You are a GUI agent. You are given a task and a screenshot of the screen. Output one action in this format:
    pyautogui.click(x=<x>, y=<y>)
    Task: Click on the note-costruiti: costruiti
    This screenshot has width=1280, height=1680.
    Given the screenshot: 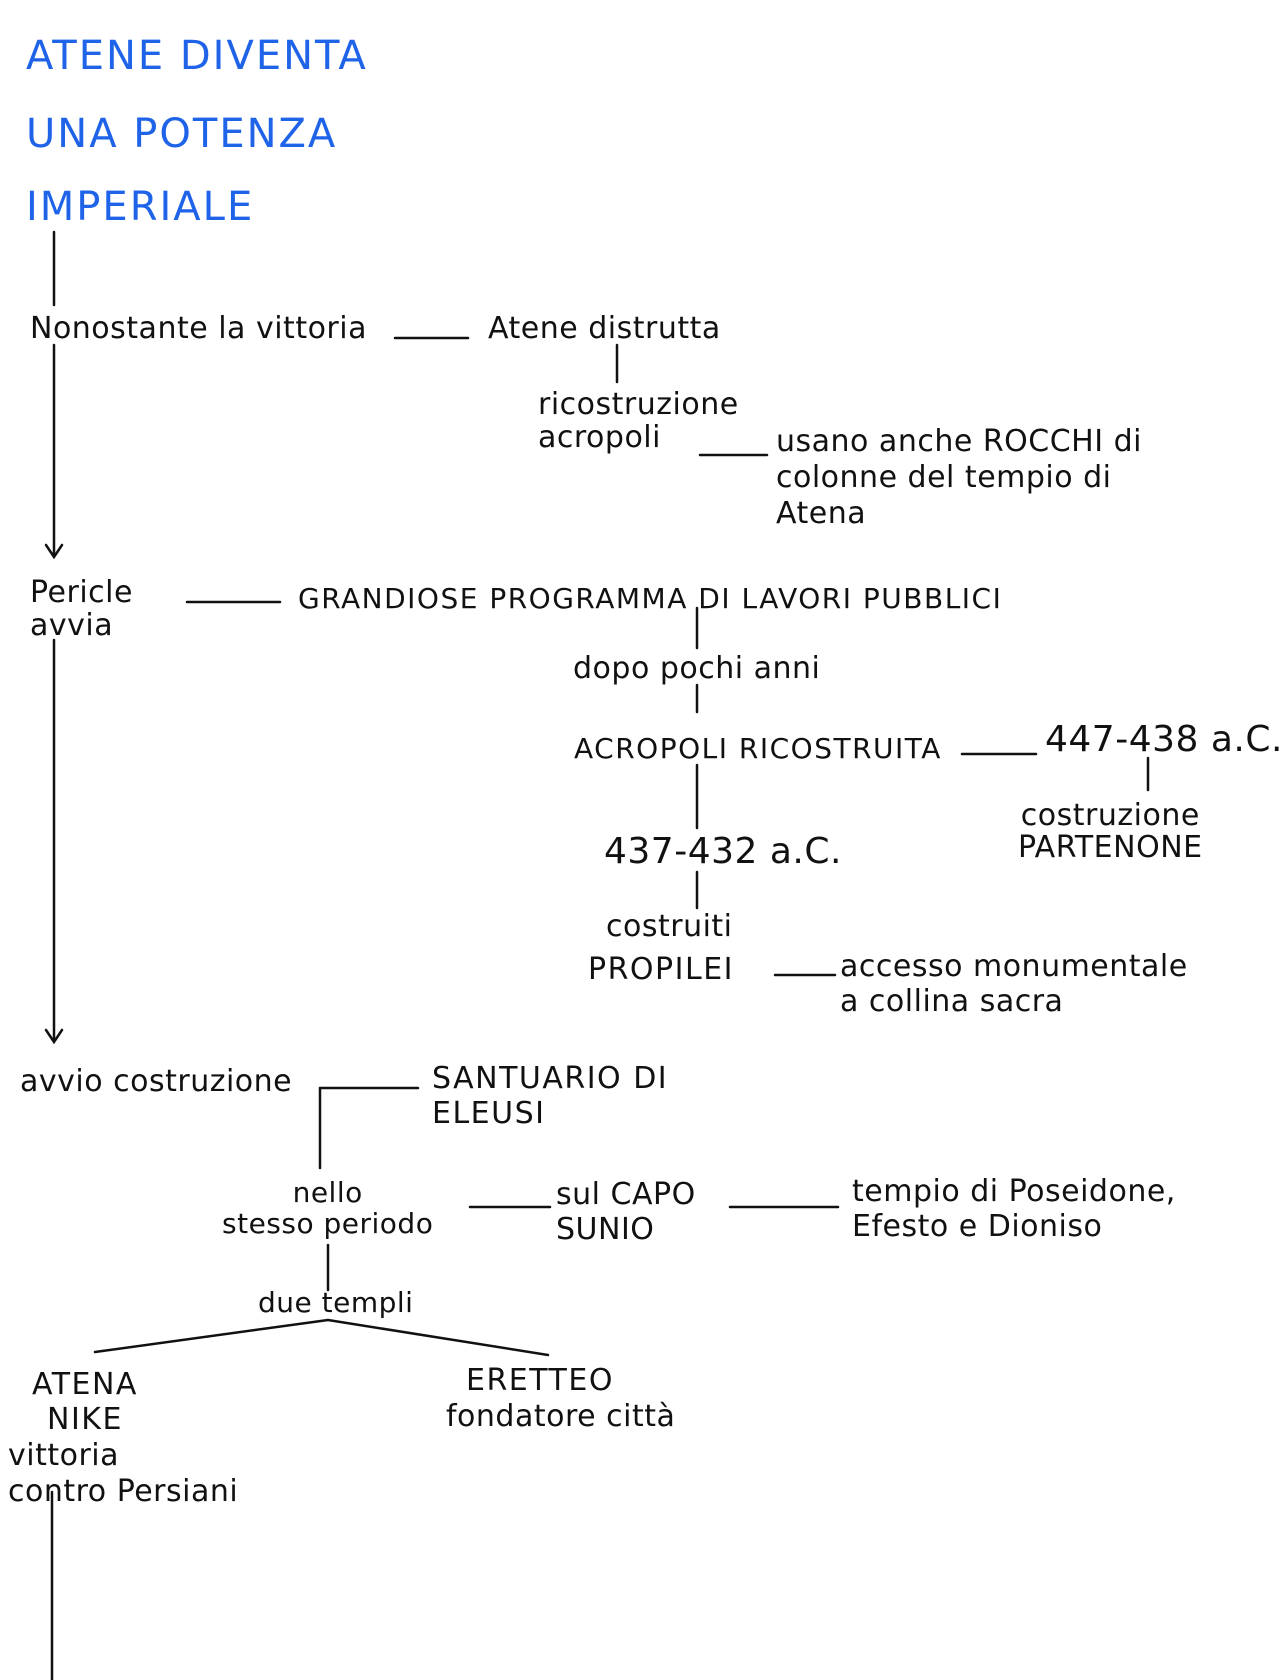 What is the action you would take?
    pyautogui.click(x=669, y=926)
    